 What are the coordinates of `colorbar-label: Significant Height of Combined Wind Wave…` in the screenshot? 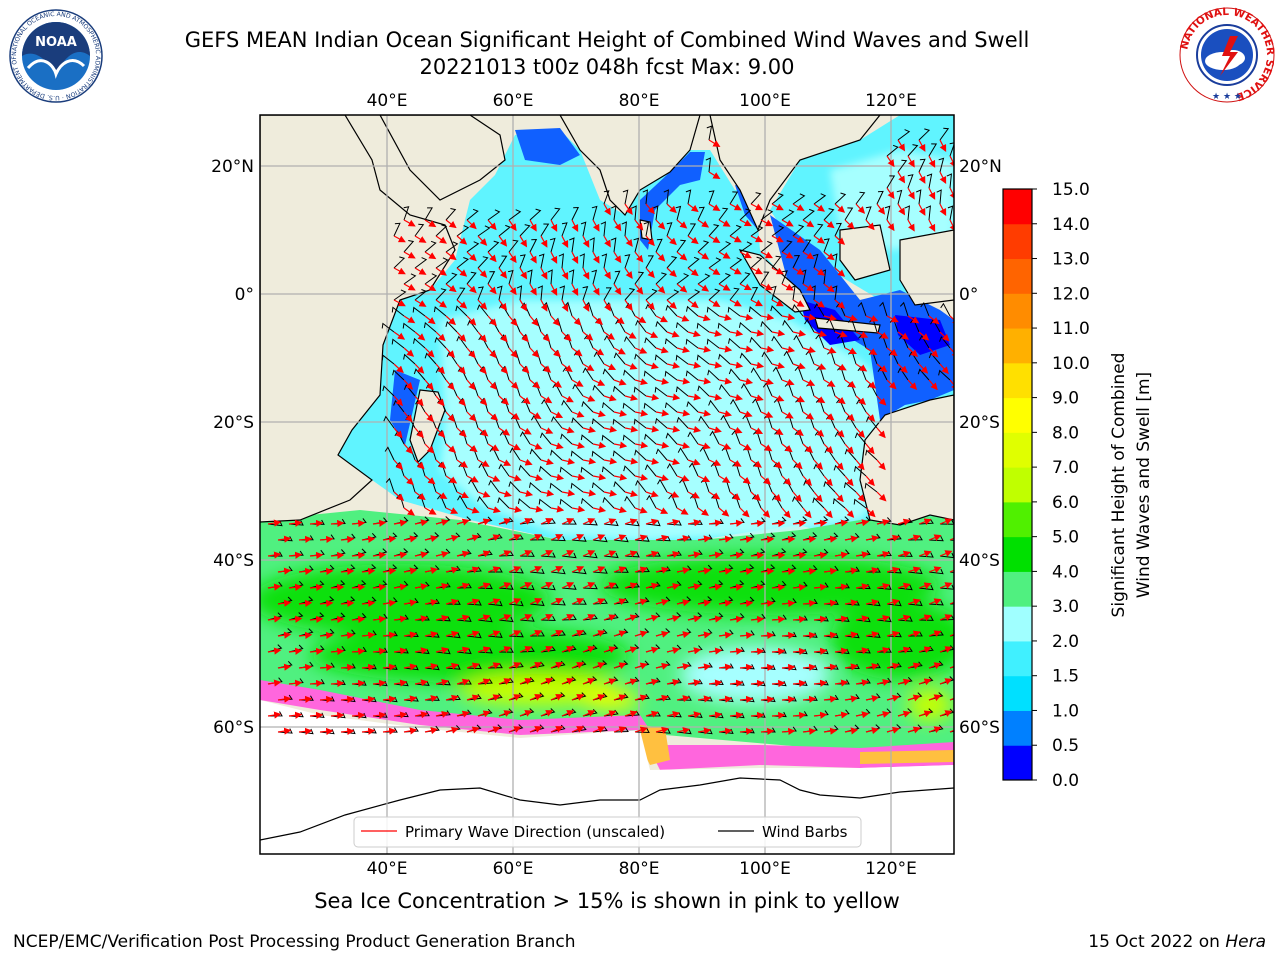 It's located at (1131, 485).